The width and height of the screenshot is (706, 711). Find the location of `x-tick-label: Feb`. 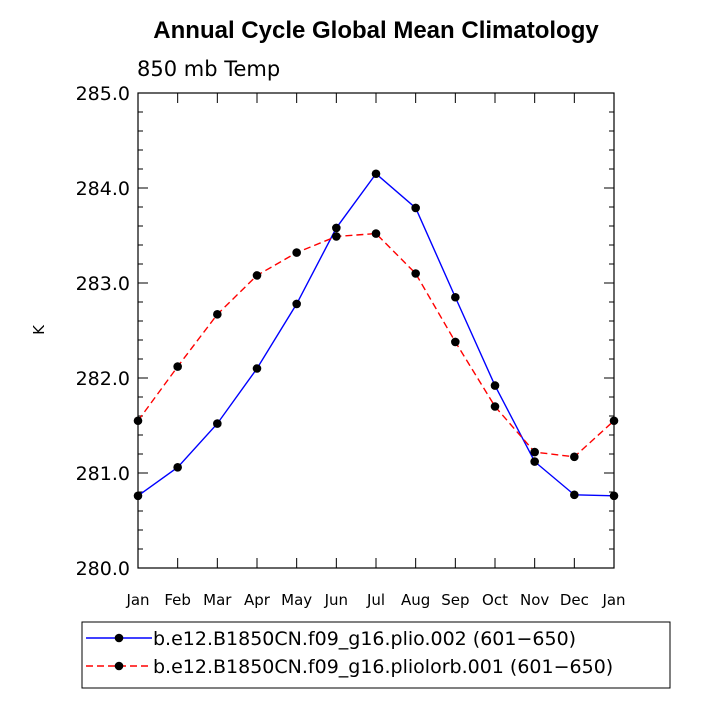

x-tick-label: Feb is located at coordinates (177, 600).